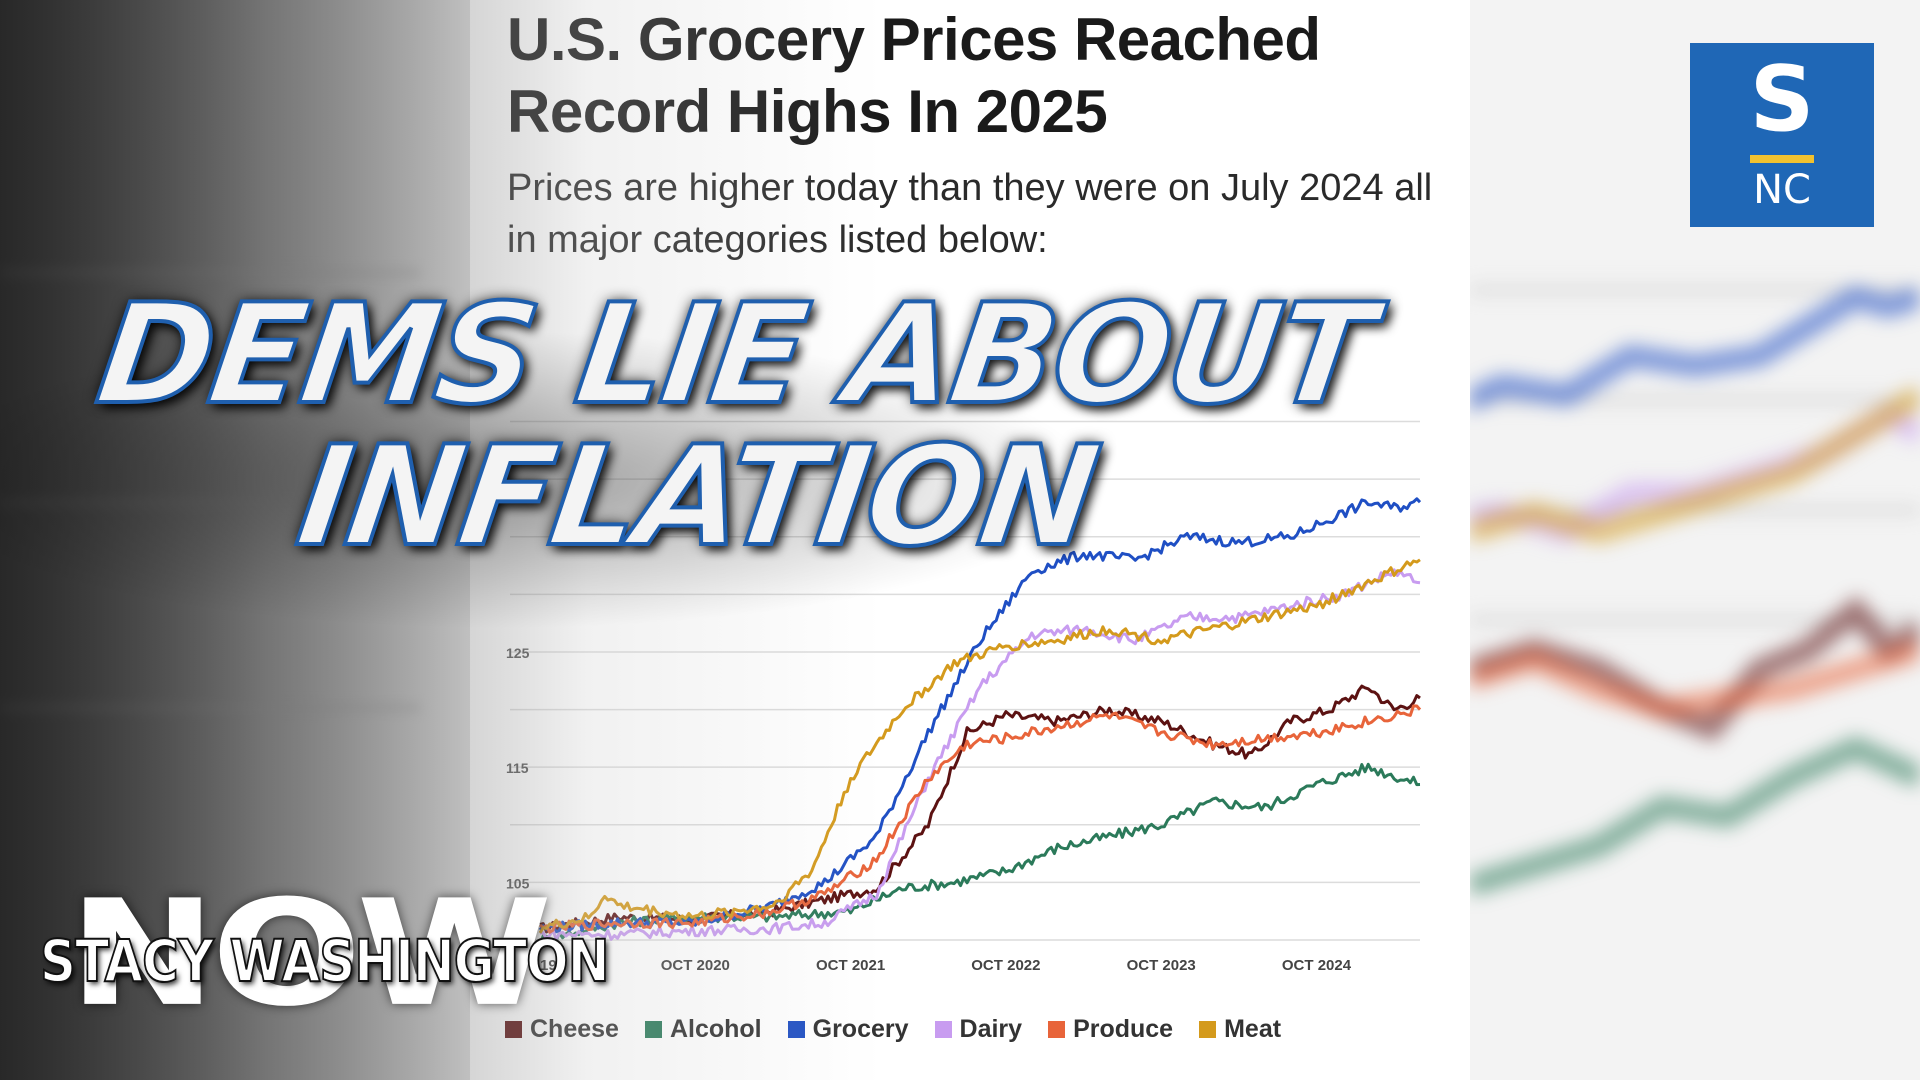 This screenshot has height=1080, width=1920. Describe the element at coordinates (1253, 1029) in the screenshot. I see `legend-label: Meat` at that location.